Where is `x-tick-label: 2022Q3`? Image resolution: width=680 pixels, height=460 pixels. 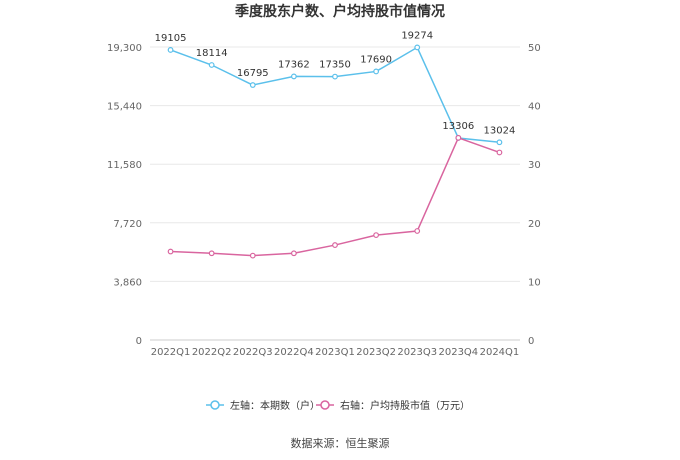 x-tick-label: 2022Q3 is located at coordinates (253, 352).